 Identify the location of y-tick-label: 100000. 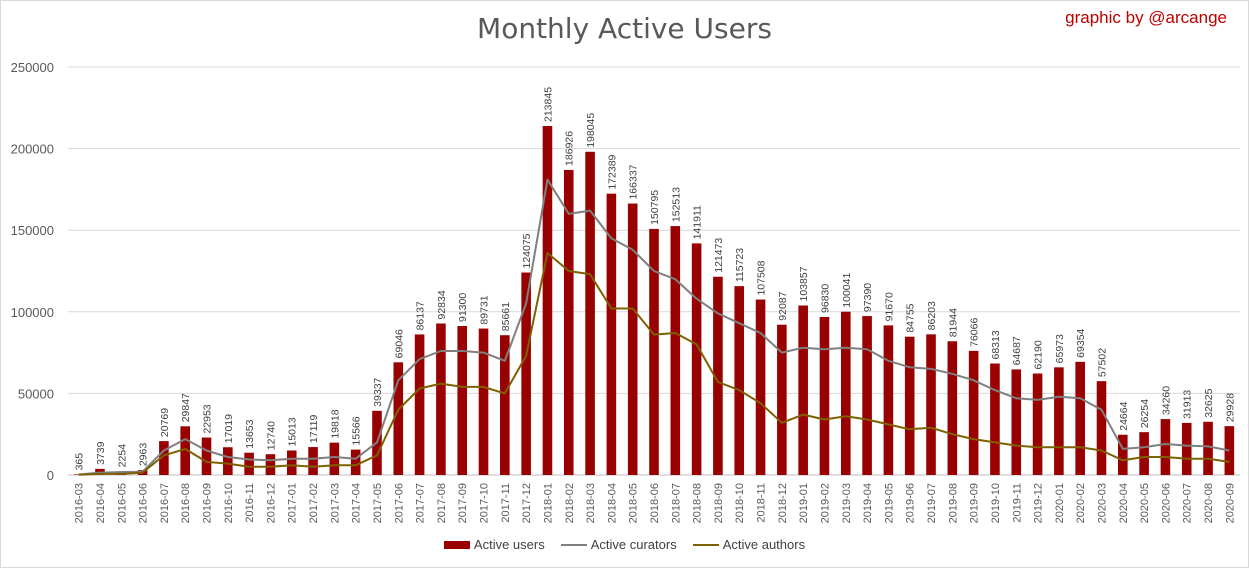
(32, 312).